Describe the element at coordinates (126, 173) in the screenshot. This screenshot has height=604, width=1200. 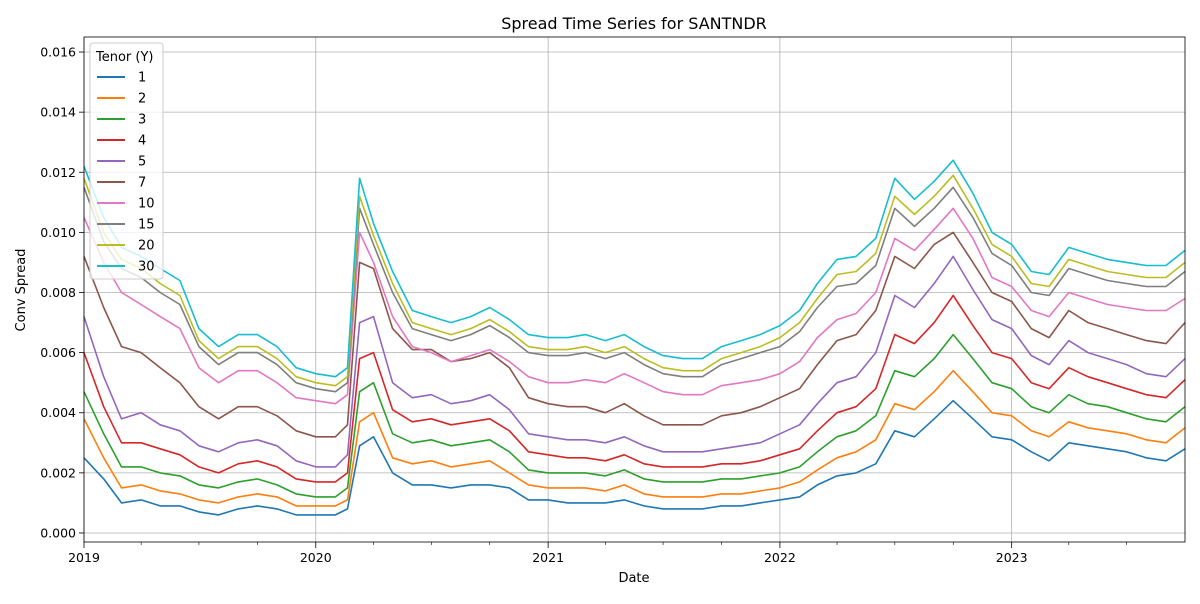
I see `legend-items: 1 2 3 4 5 7 10 15 20 30` at that location.